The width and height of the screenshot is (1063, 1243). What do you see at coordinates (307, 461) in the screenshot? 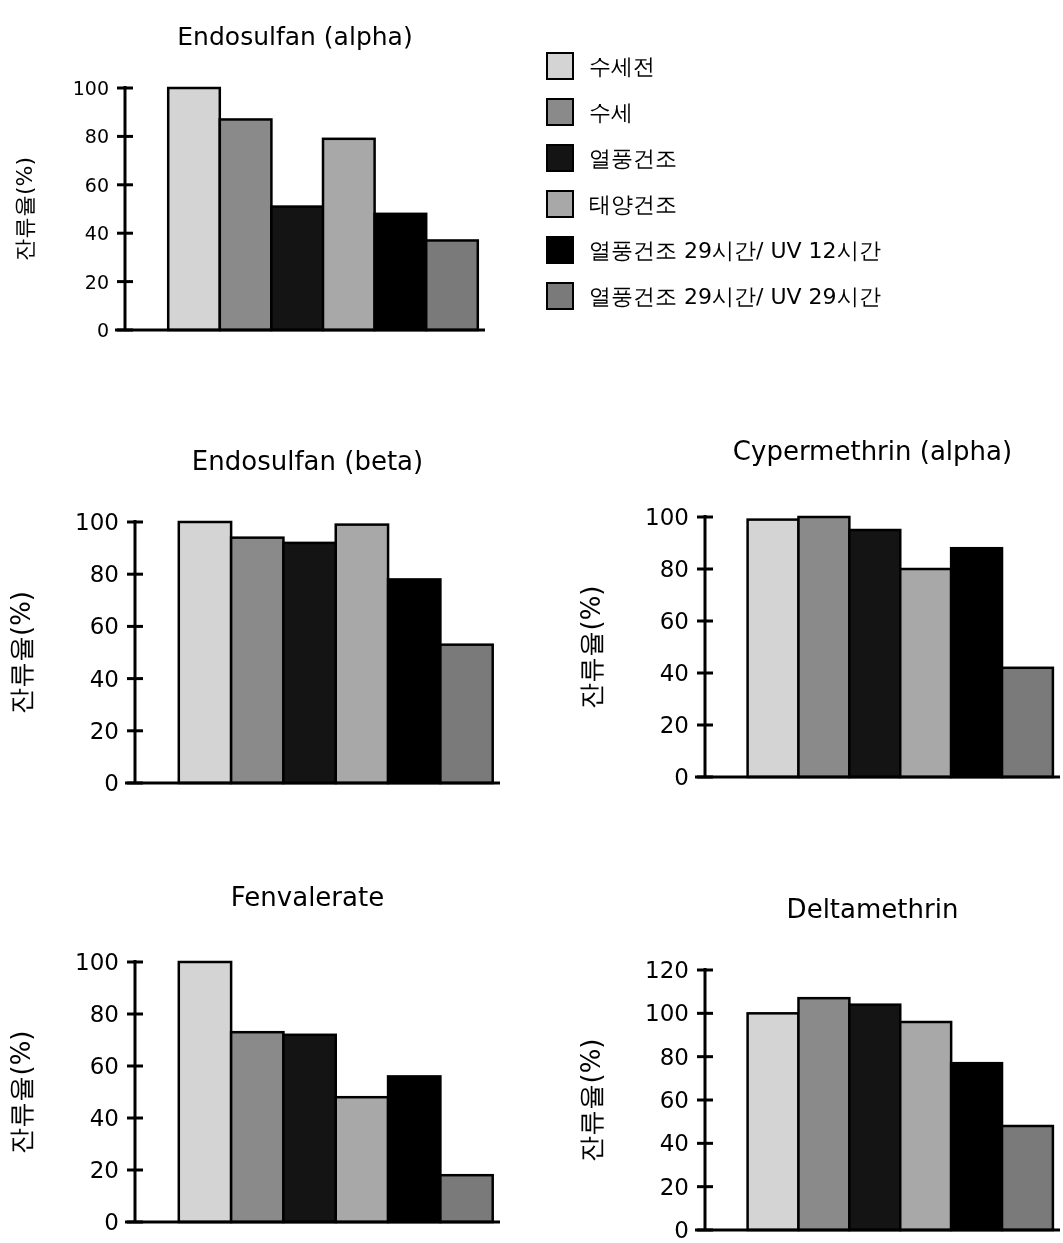
I see `chart-title: Endosulfan (beta)` at bounding box center [307, 461].